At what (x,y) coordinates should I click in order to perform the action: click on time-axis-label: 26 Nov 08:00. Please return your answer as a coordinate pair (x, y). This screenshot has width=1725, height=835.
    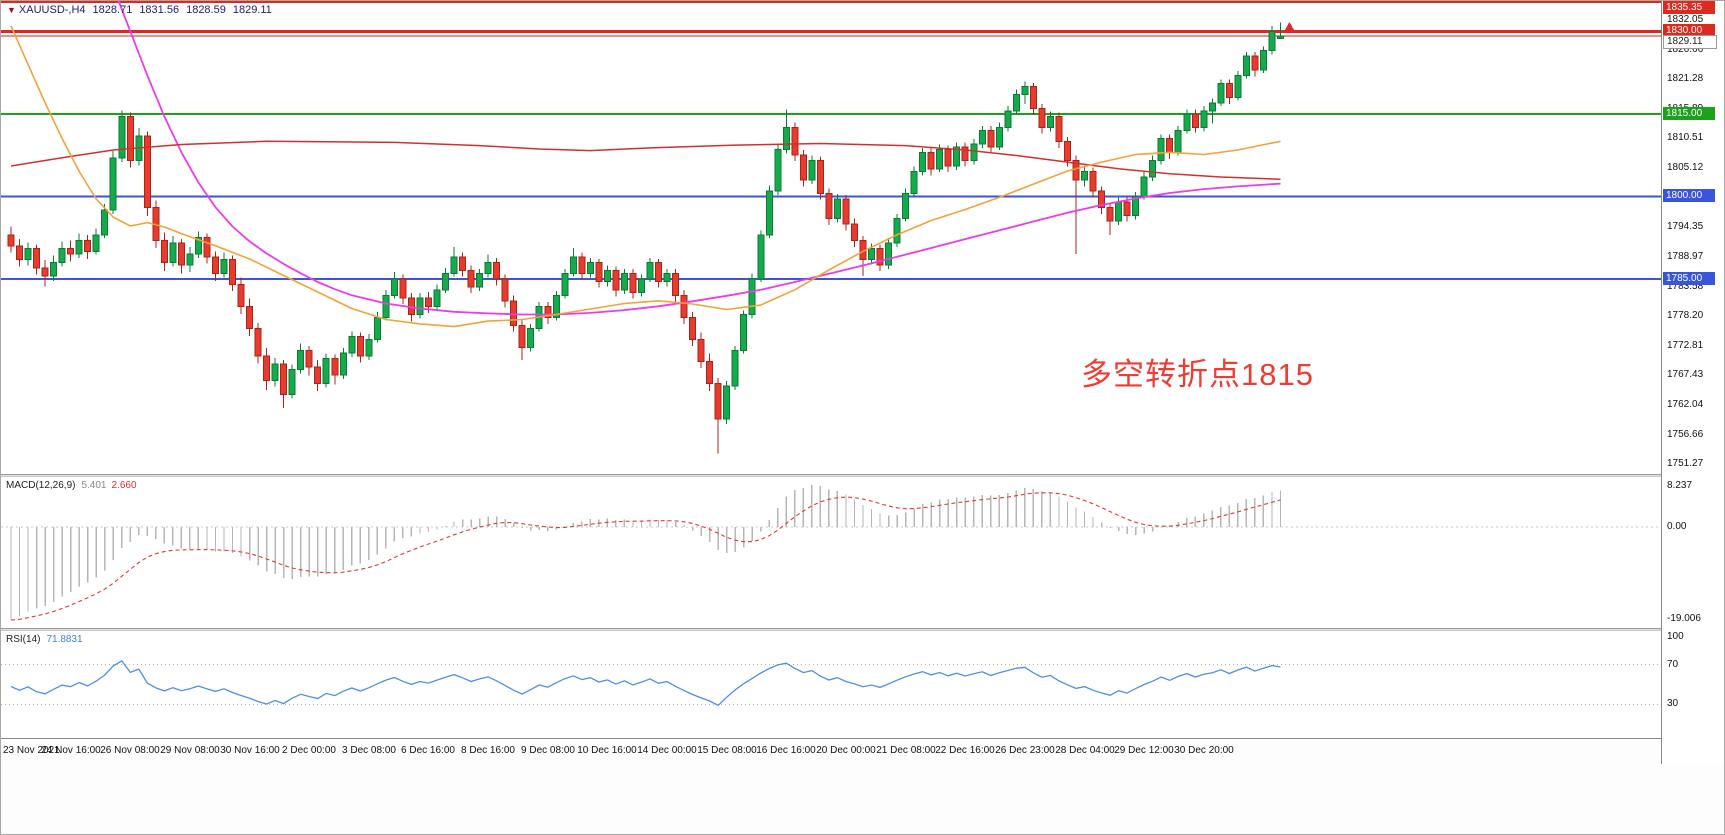
    Looking at the image, I should click on (130, 750).